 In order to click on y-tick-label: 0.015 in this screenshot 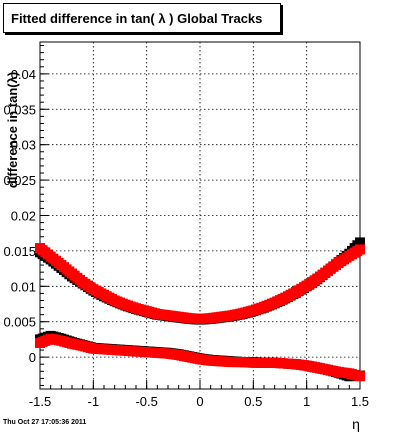, I will do `click(19, 251)`.